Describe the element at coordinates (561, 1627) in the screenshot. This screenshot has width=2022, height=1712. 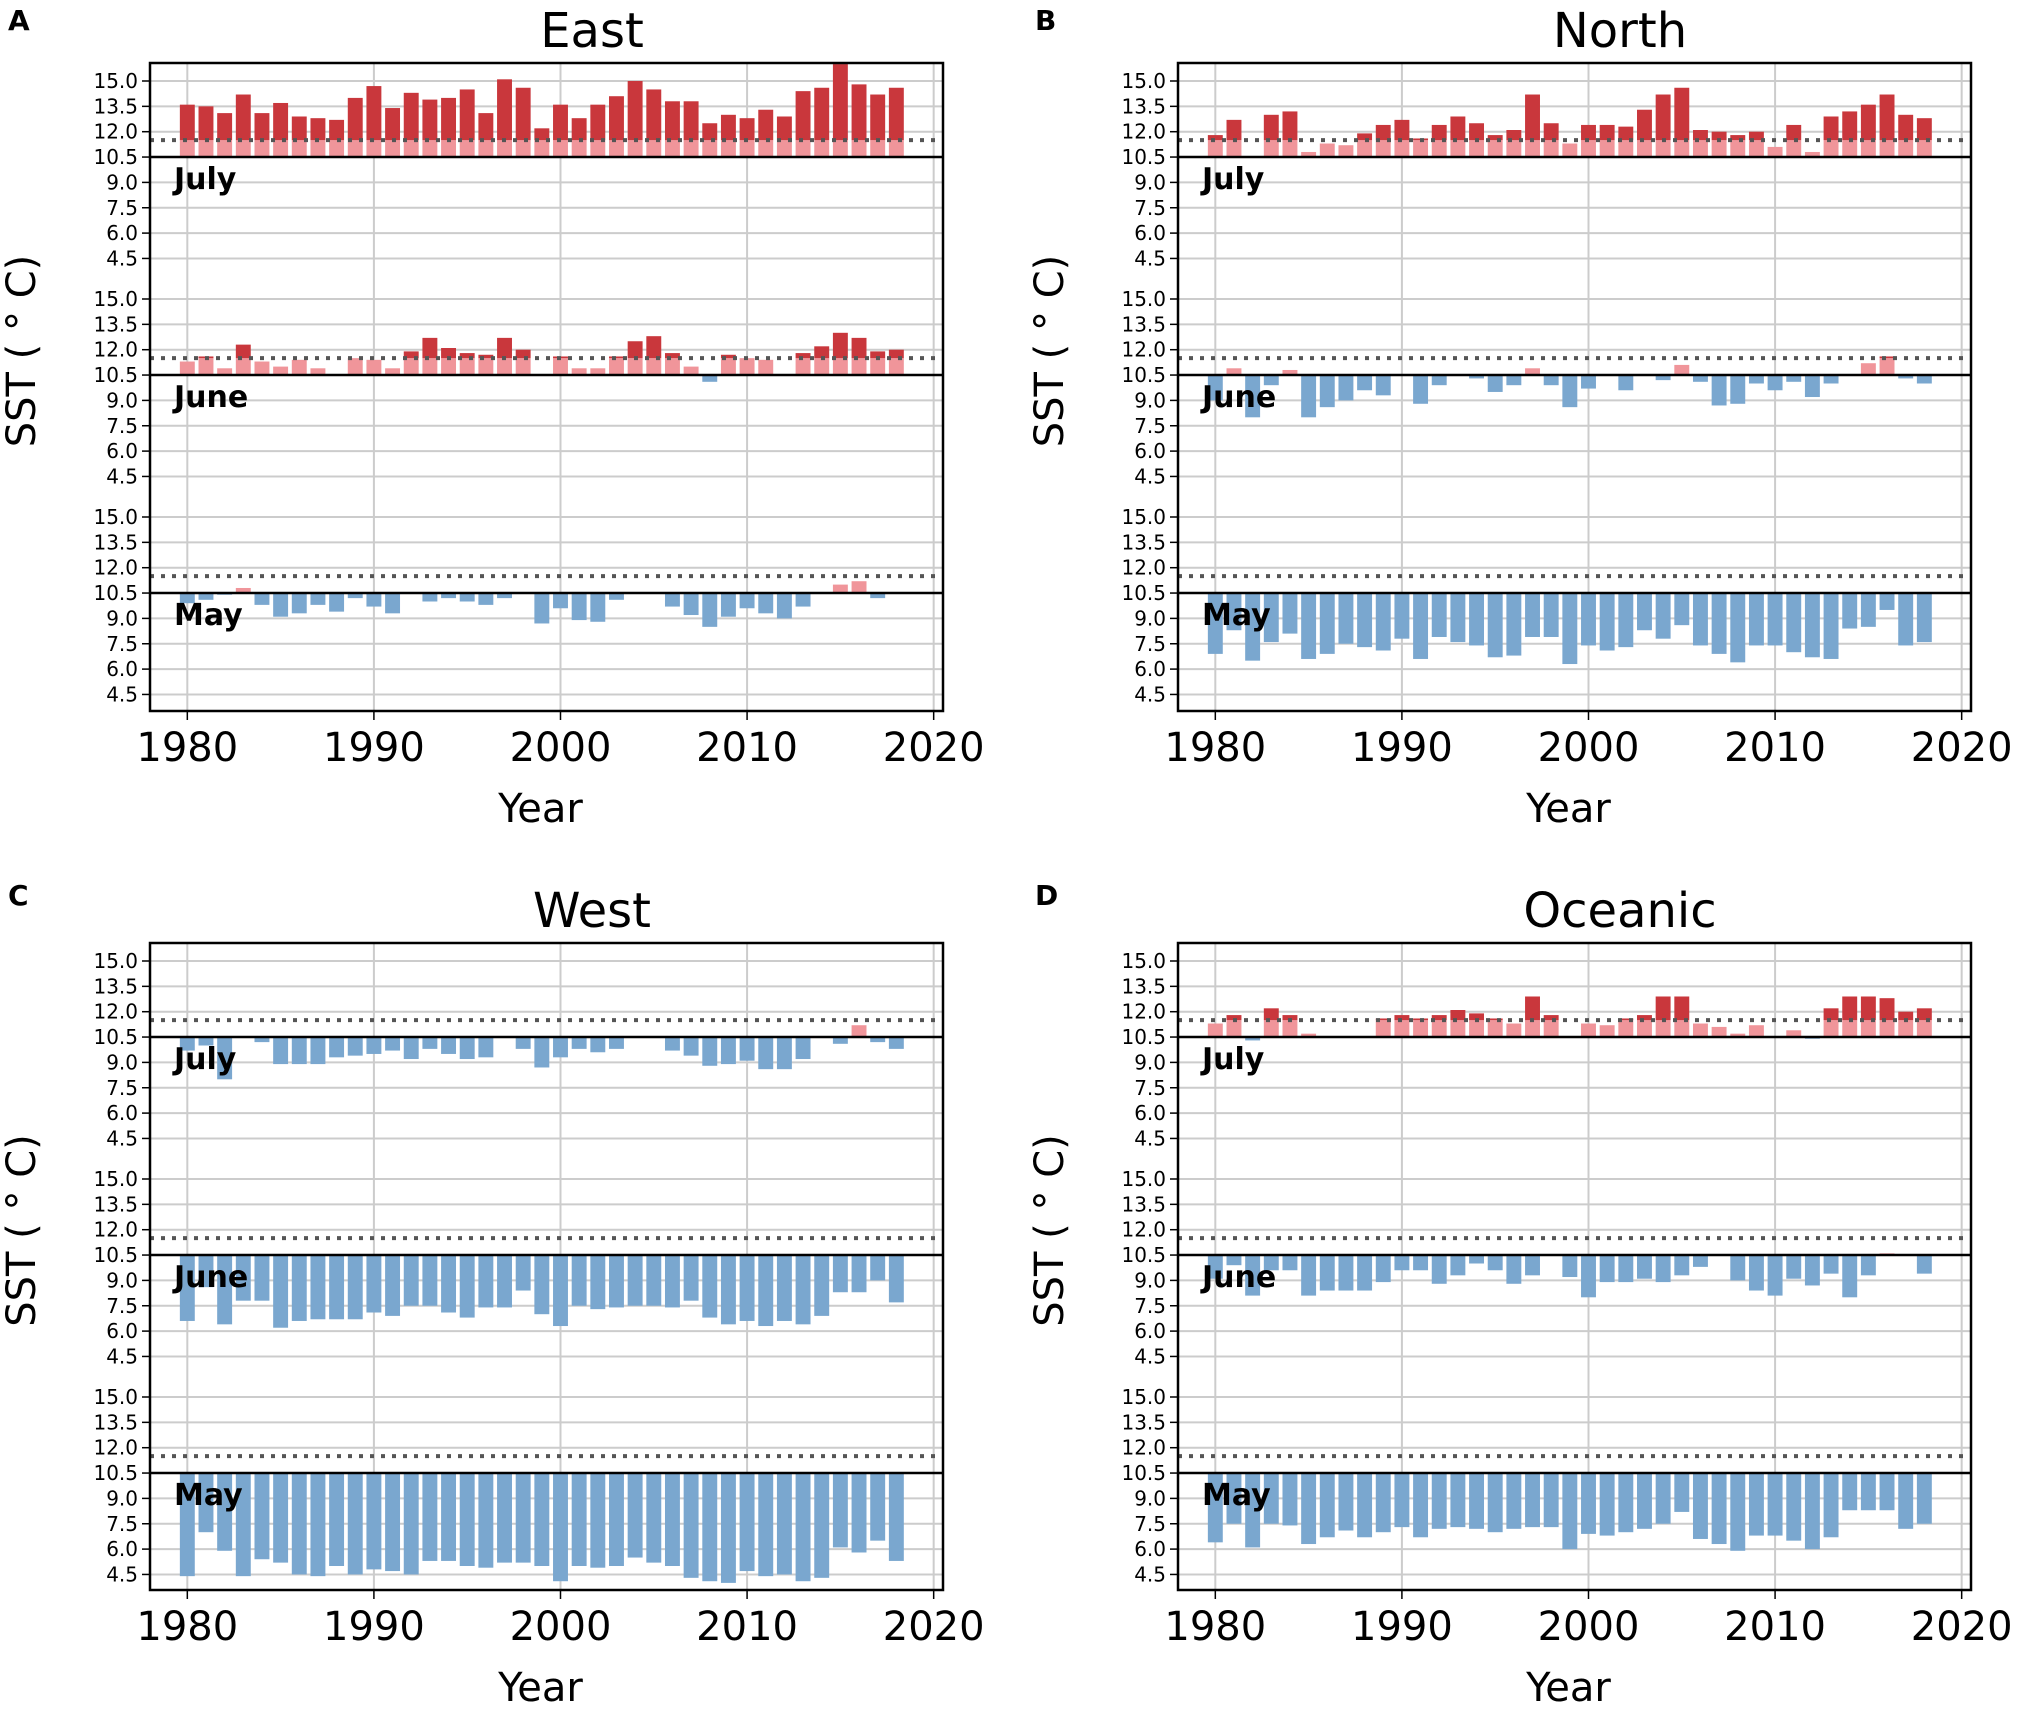
I see `x-tick-label: 2000` at that location.